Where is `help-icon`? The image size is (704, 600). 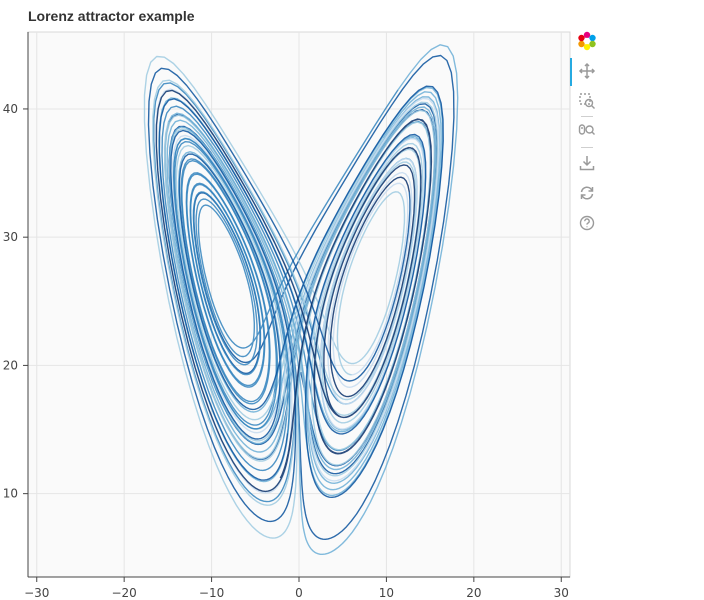
help-icon is located at coordinates (587, 223).